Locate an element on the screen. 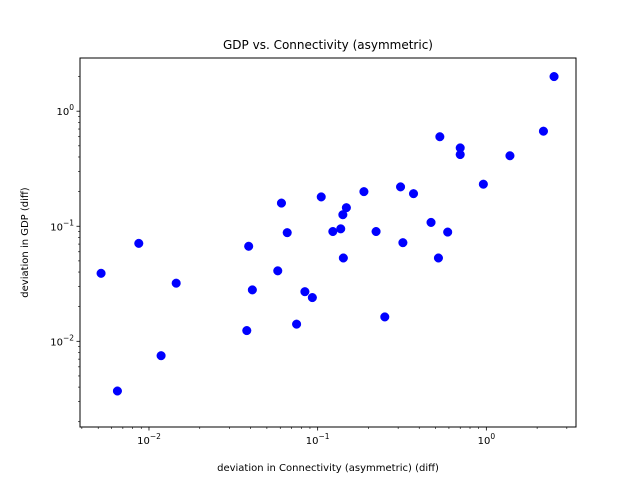 This screenshot has width=640, height=480. x-tick-label: 10⁻¹ is located at coordinates (318, 439).